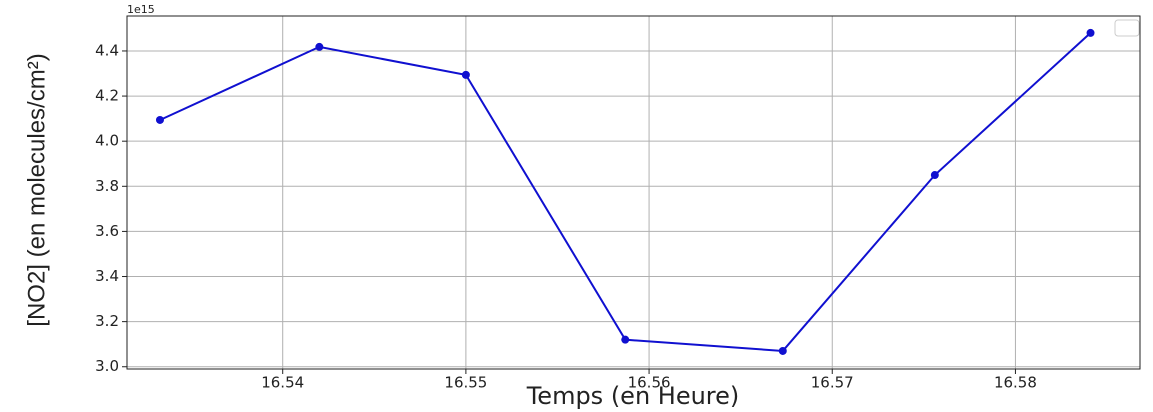 The height and width of the screenshot is (412, 1153). I want to click on y-tick-label: 4.0, so click(107, 141).